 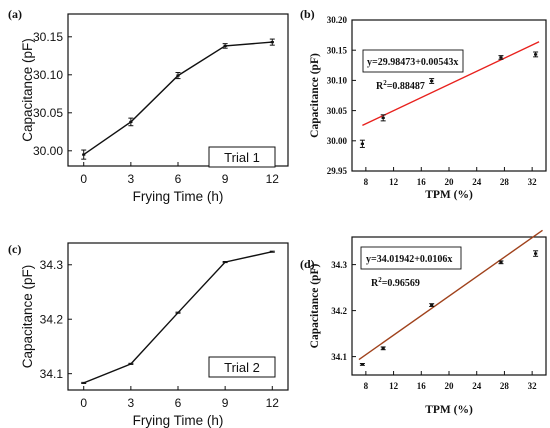 What do you see at coordinates (337, 20) in the screenshot?
I see `y-tick-label: 30.20` at bounding box center [337, 20].